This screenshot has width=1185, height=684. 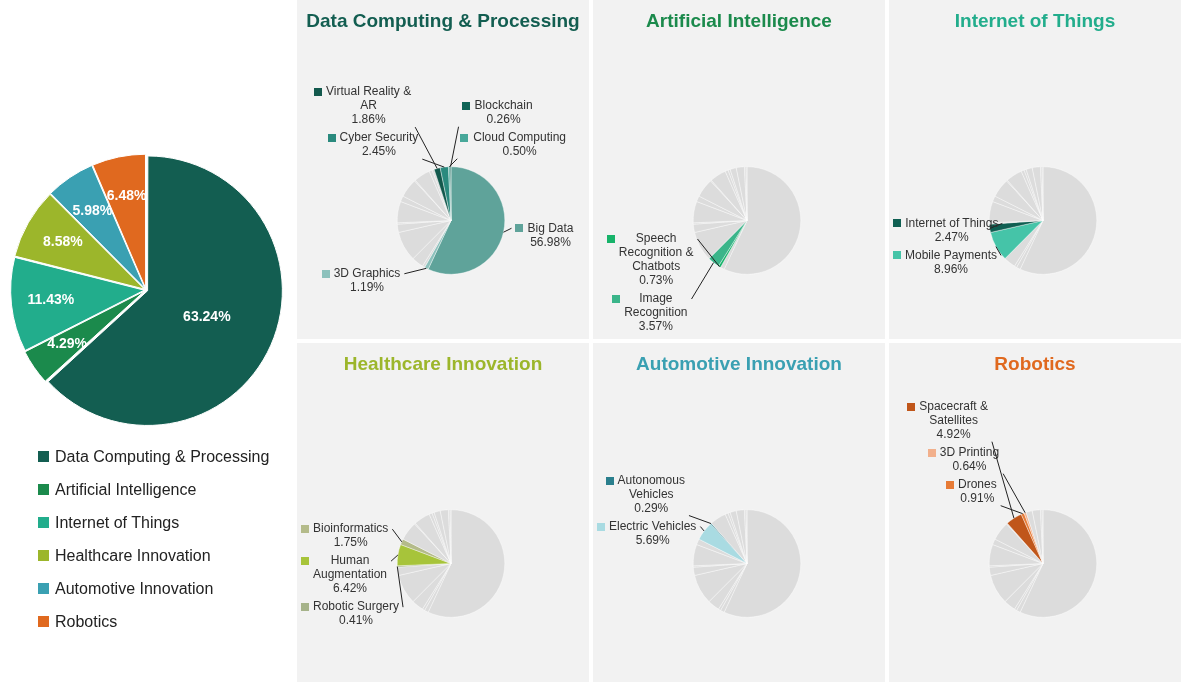 What do you see at coordinates (551, 241) in the screenshot?
I see `data-label: 56.98%` at bounding box center [551, 241].